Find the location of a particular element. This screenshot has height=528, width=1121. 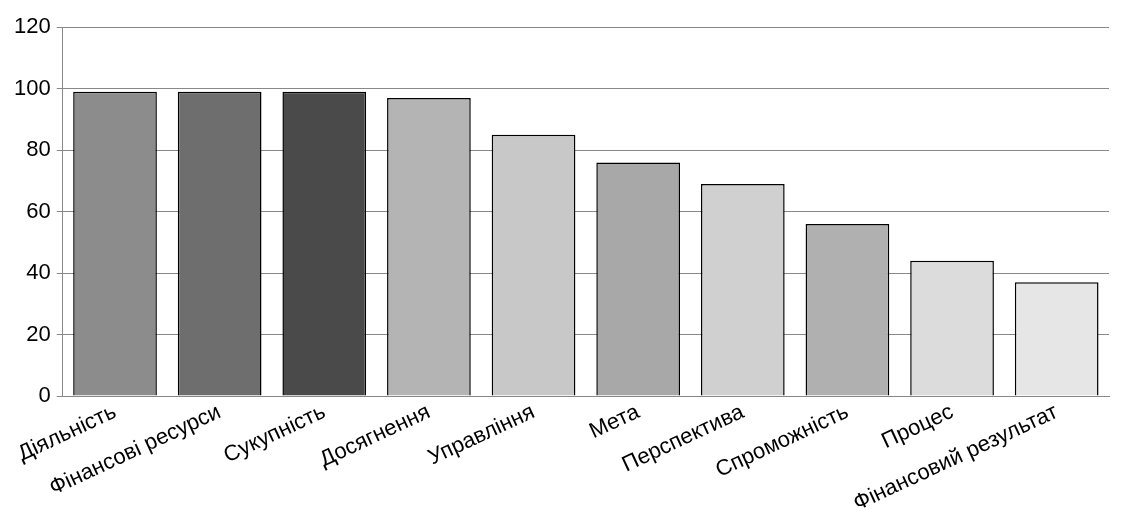

y-tick-label: 60 is located at coordinates (38, 210).